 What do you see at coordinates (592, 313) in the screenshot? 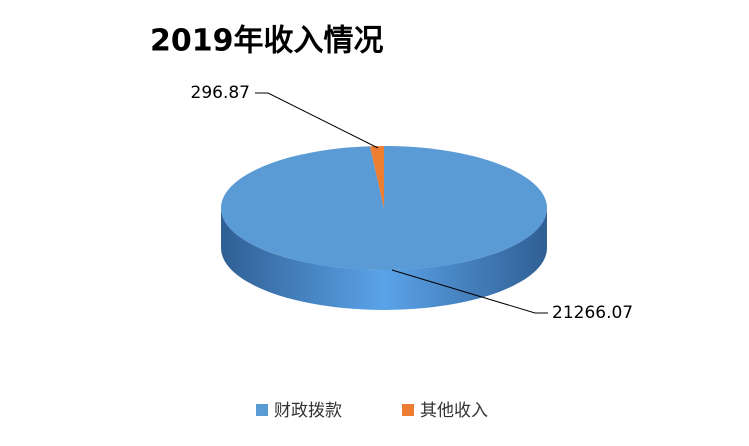
I see `data-label: 21266.07` at bounding box center [592, 313].